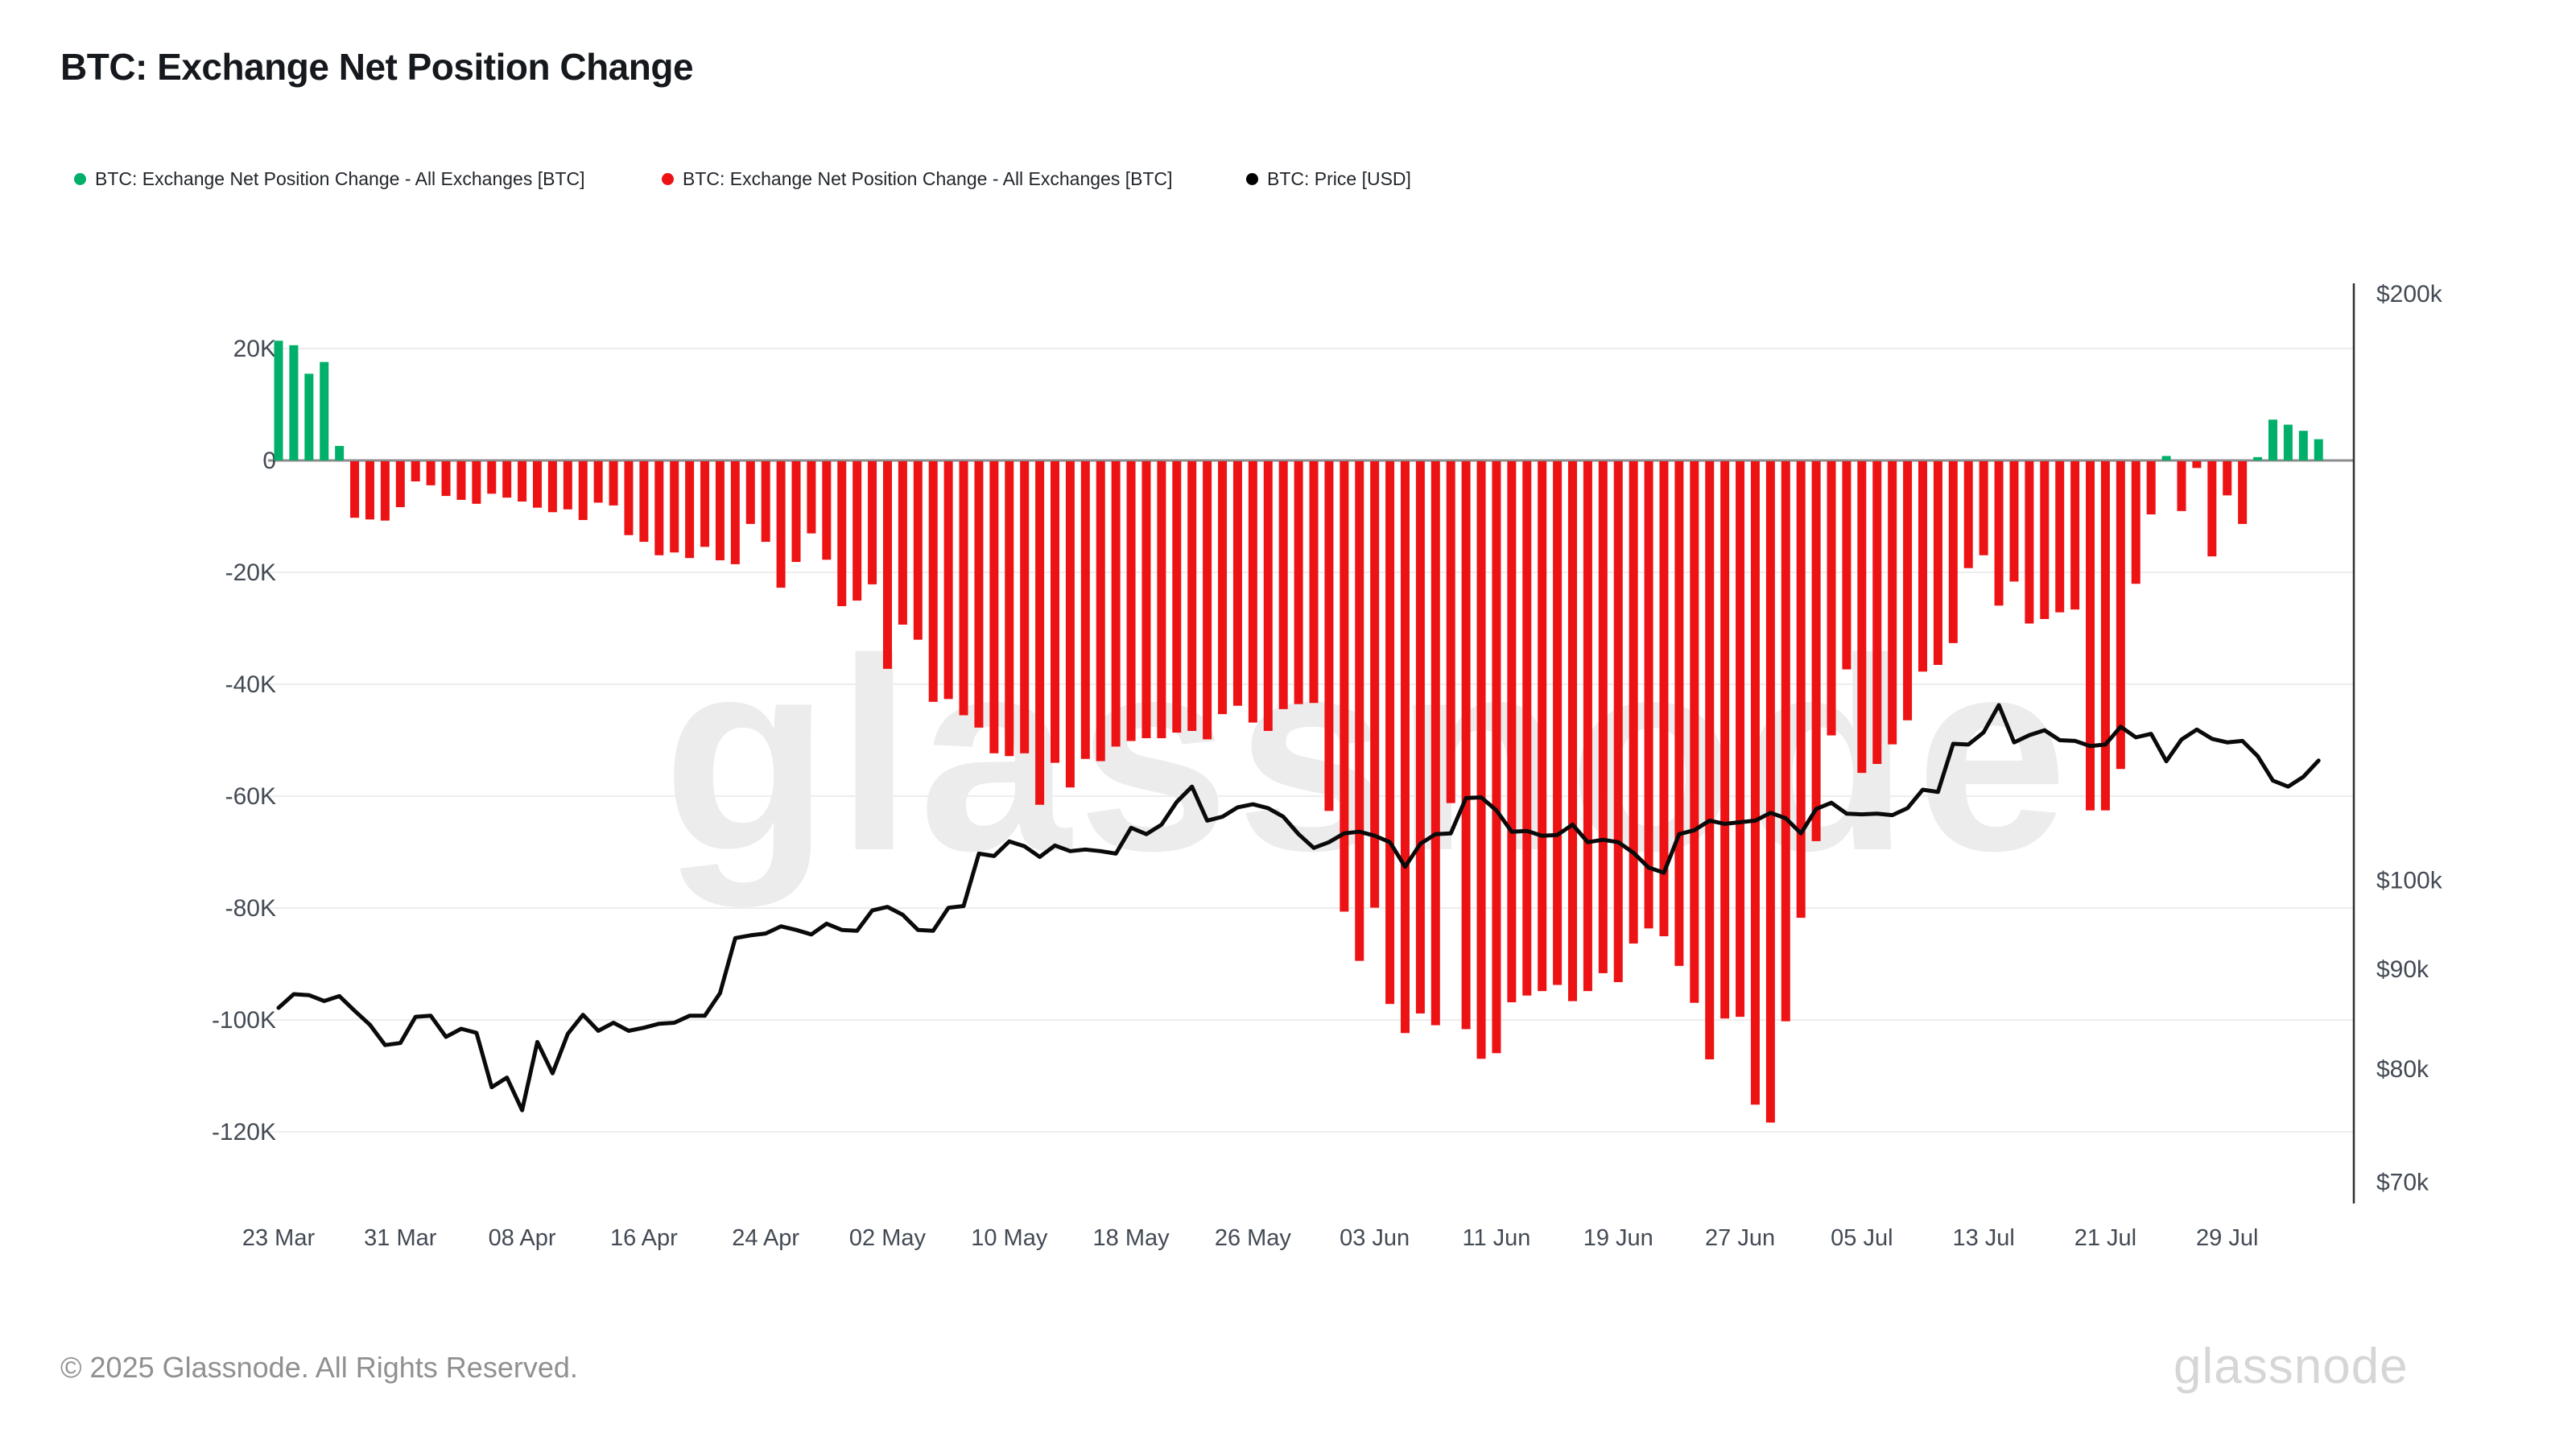 The height and width of the screenshot is (1449, 2576). What do you see at coordinates (765, 502) in the screenshot?
I see `bar-24-Apr` at bounding box center [765, 502].